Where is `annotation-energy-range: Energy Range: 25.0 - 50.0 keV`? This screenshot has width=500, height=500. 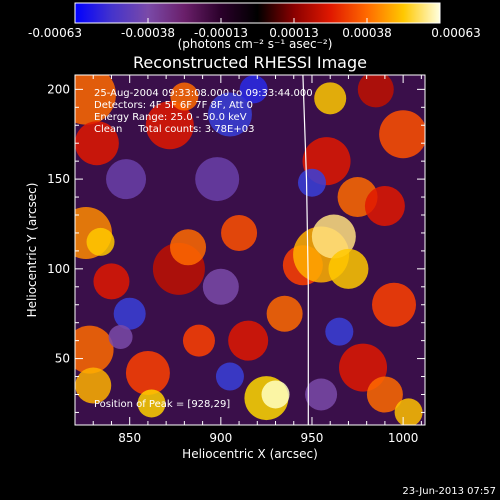
annotation-energy-range: Energy Range: 25.0 - 50.0 keV is located at coordinates (170, 117).